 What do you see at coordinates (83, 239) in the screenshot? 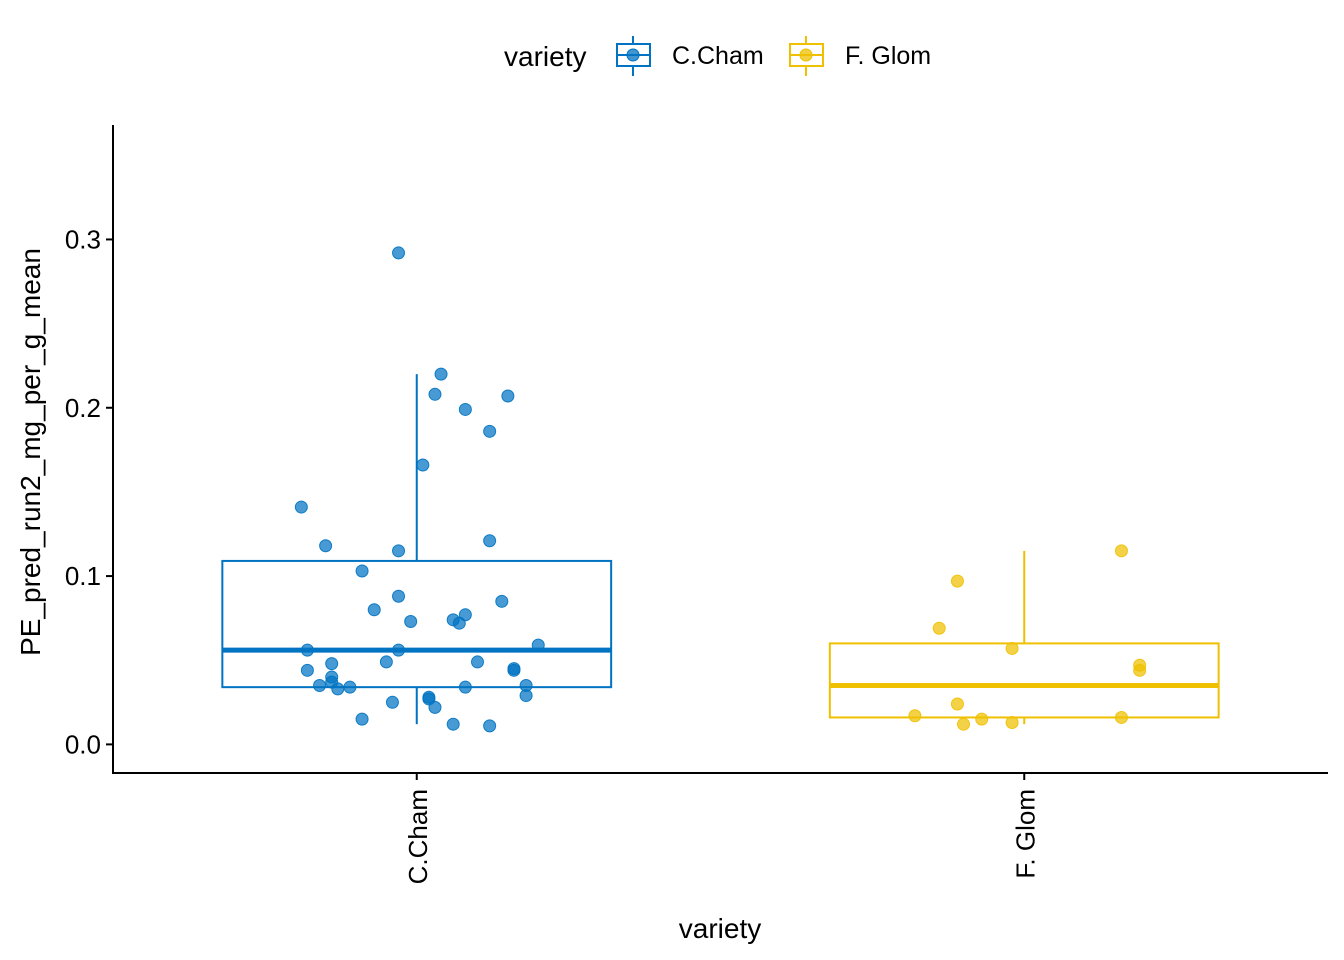
I see `y-tick-label: 0.3` at bounding box center [83, 239].